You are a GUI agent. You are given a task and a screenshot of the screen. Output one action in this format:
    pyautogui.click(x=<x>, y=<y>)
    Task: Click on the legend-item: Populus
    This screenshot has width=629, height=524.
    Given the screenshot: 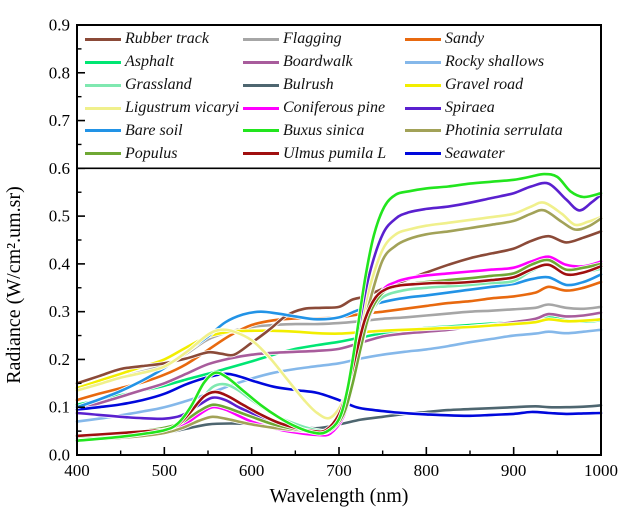 What is the action you would take?
    pyautogui.click(x=164, y=154)
    